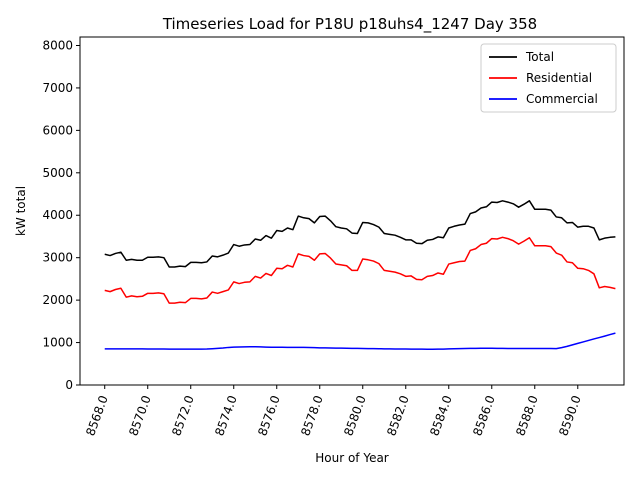 This screenshot has width=640, height=480. I want to click on x-axis-label: Hour of Year, so click(352, 458).